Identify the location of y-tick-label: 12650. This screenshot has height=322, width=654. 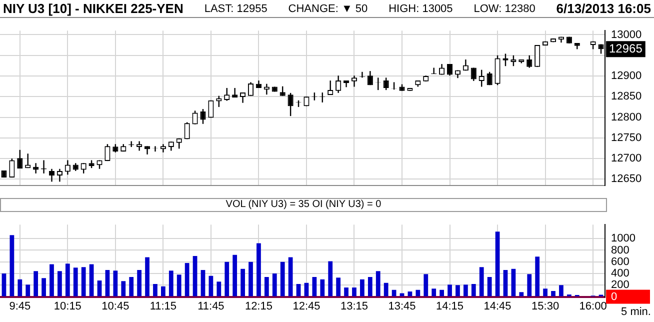
(626, 179).